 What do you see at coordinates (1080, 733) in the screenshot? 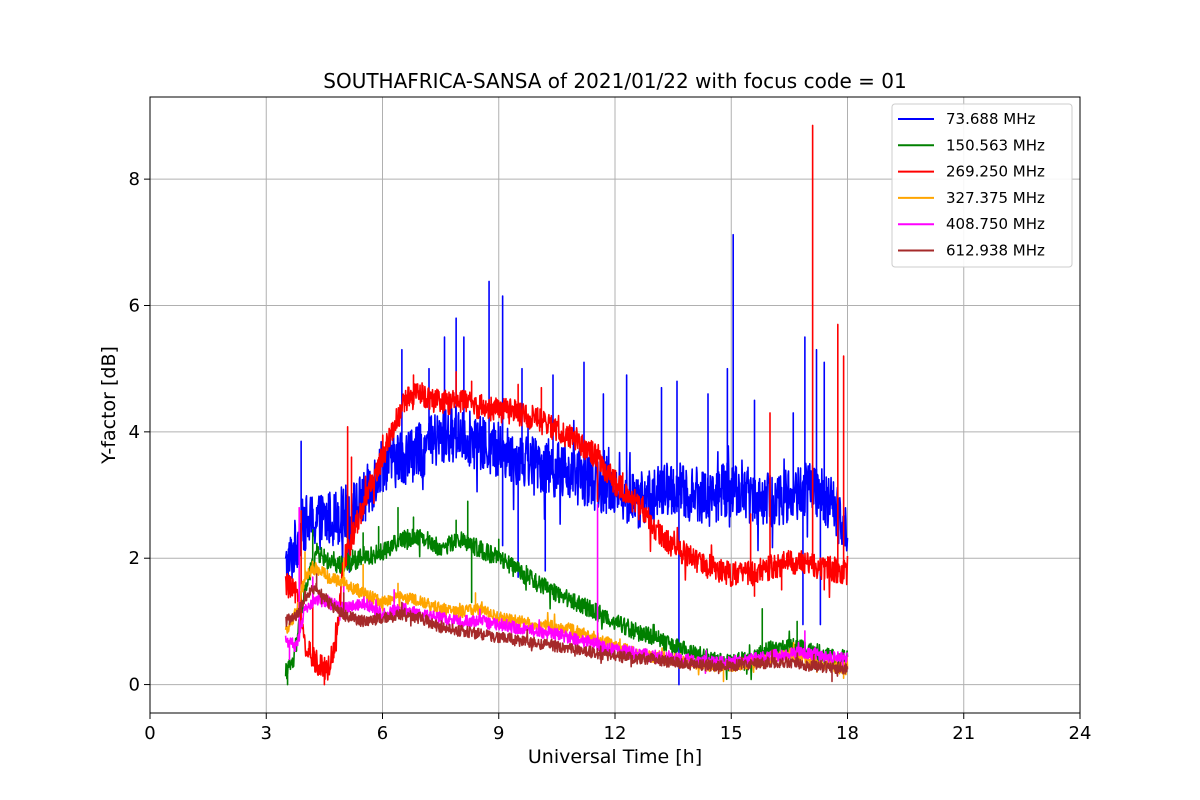
I see `x-tick-label: 24` at bounding box center [1080, 733].